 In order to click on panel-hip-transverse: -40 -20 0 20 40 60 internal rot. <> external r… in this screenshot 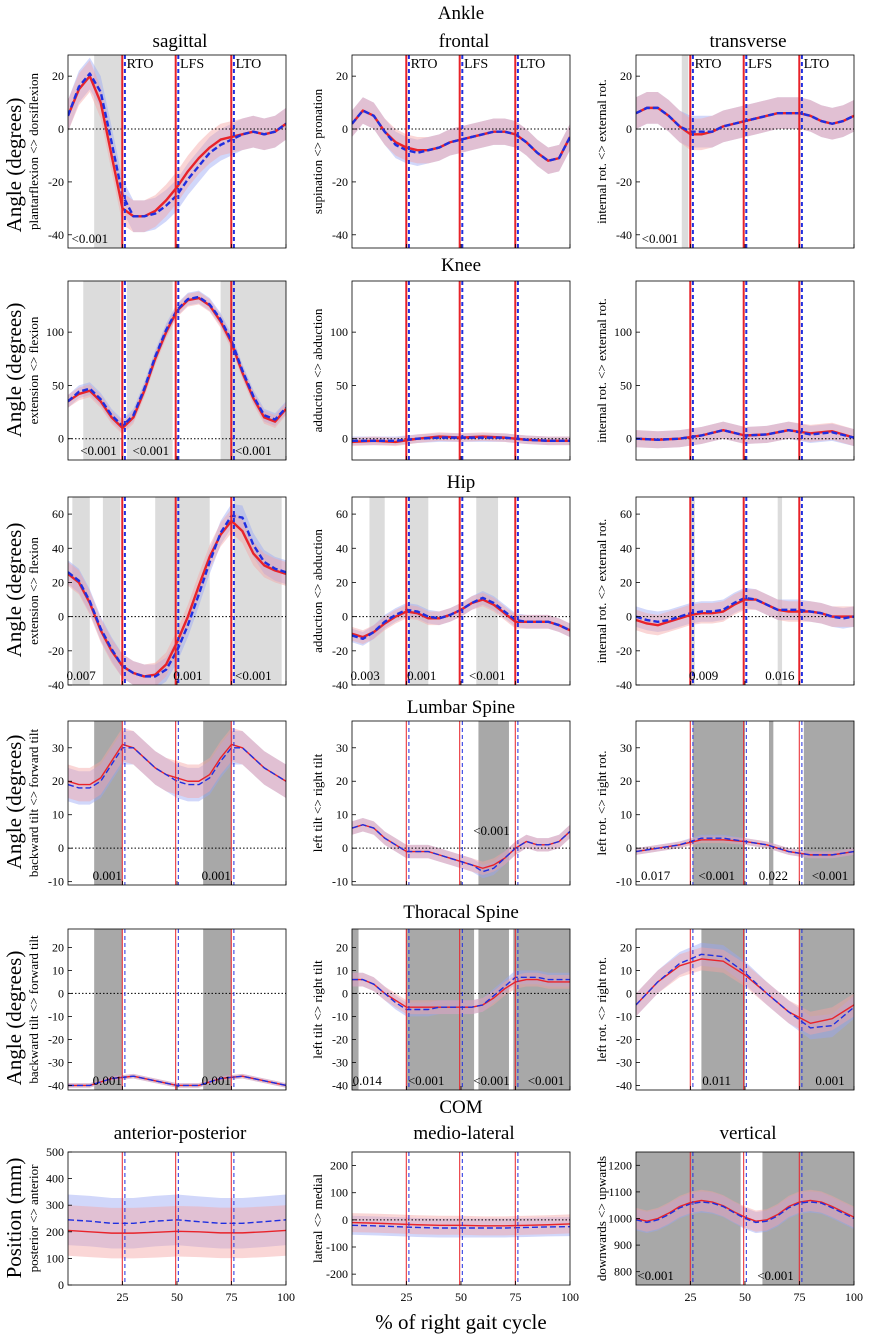, I will do `click(724, 594)`.